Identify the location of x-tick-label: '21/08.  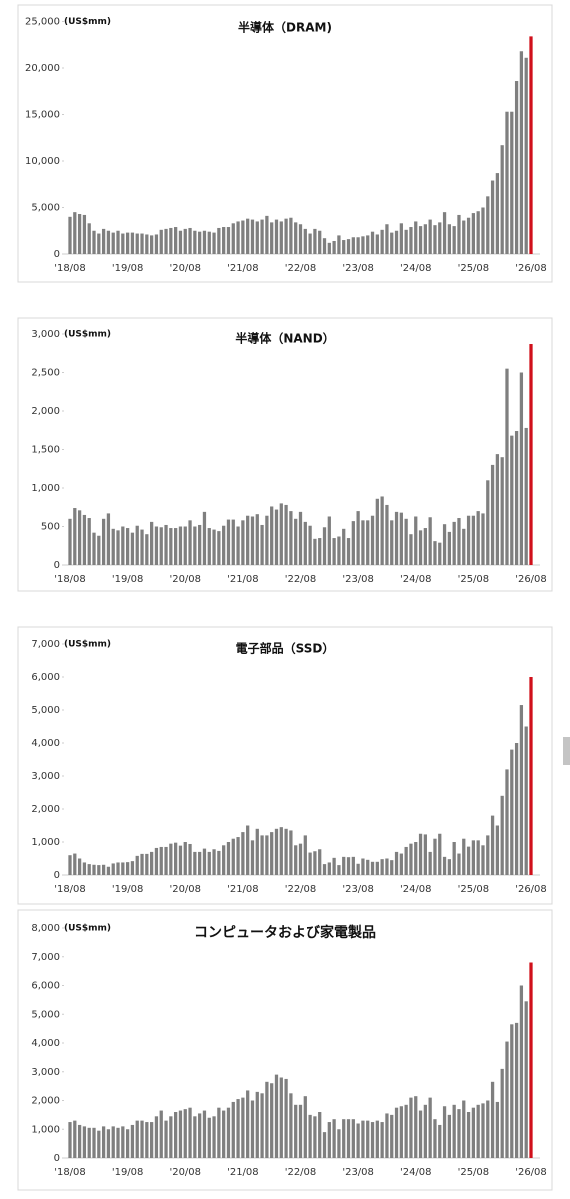
(243, 579).